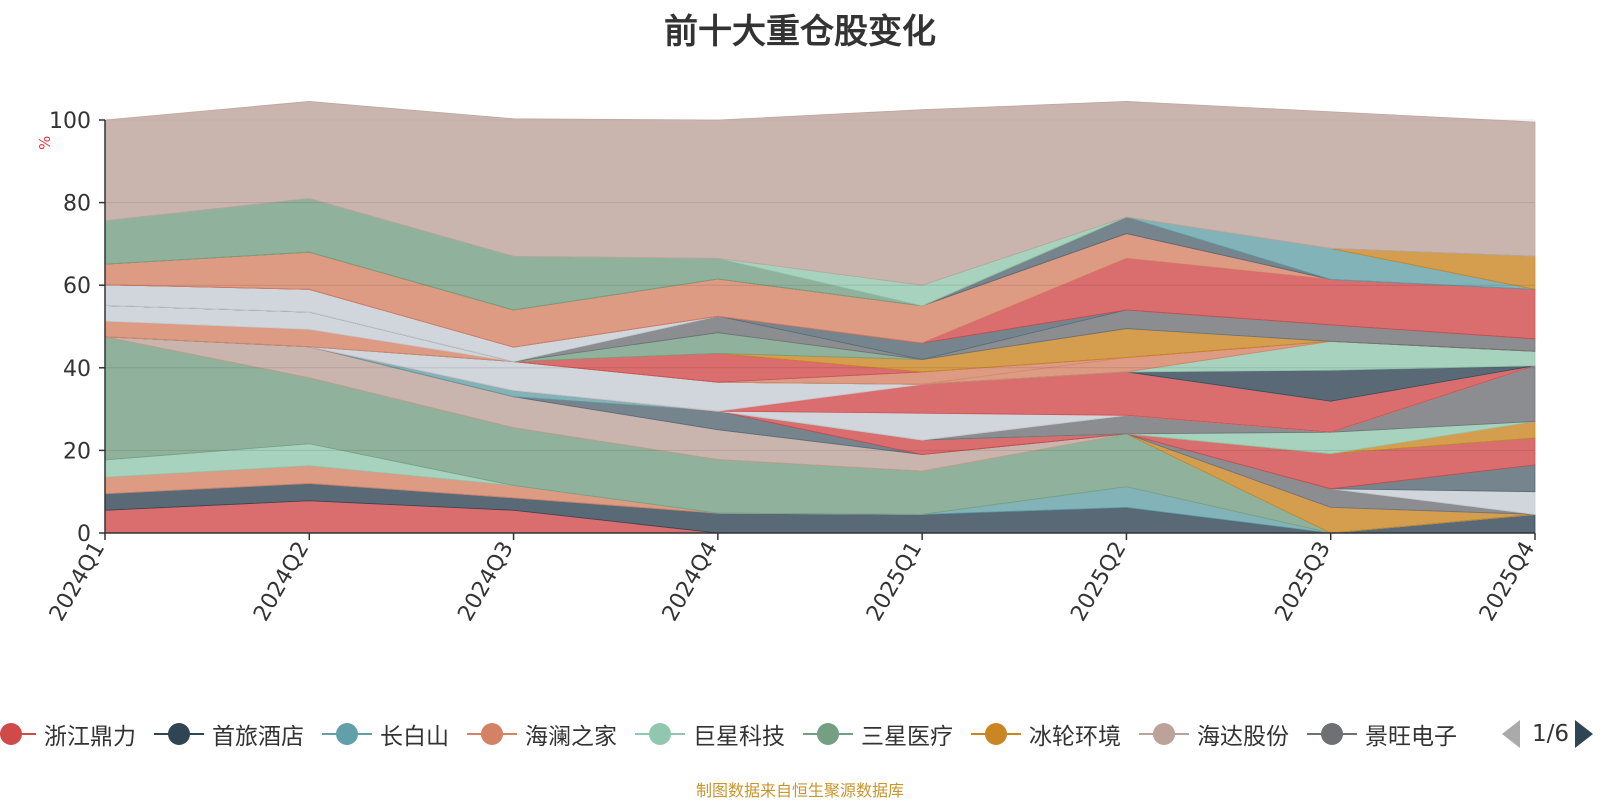  I want to click on y-tick-label: 100, so click(70, 121).